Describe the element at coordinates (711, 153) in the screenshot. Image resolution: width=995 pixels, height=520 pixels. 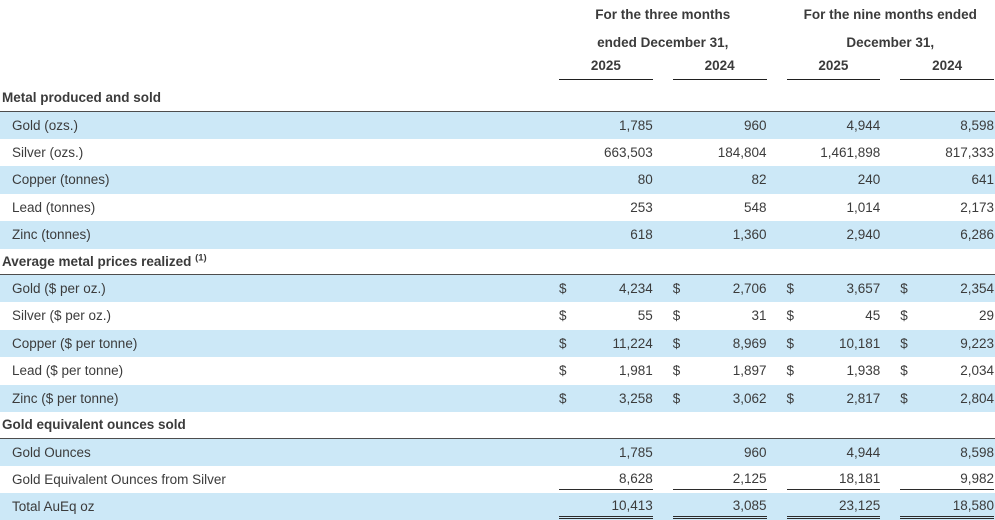
I see `value-cell: 184,804` at that location.